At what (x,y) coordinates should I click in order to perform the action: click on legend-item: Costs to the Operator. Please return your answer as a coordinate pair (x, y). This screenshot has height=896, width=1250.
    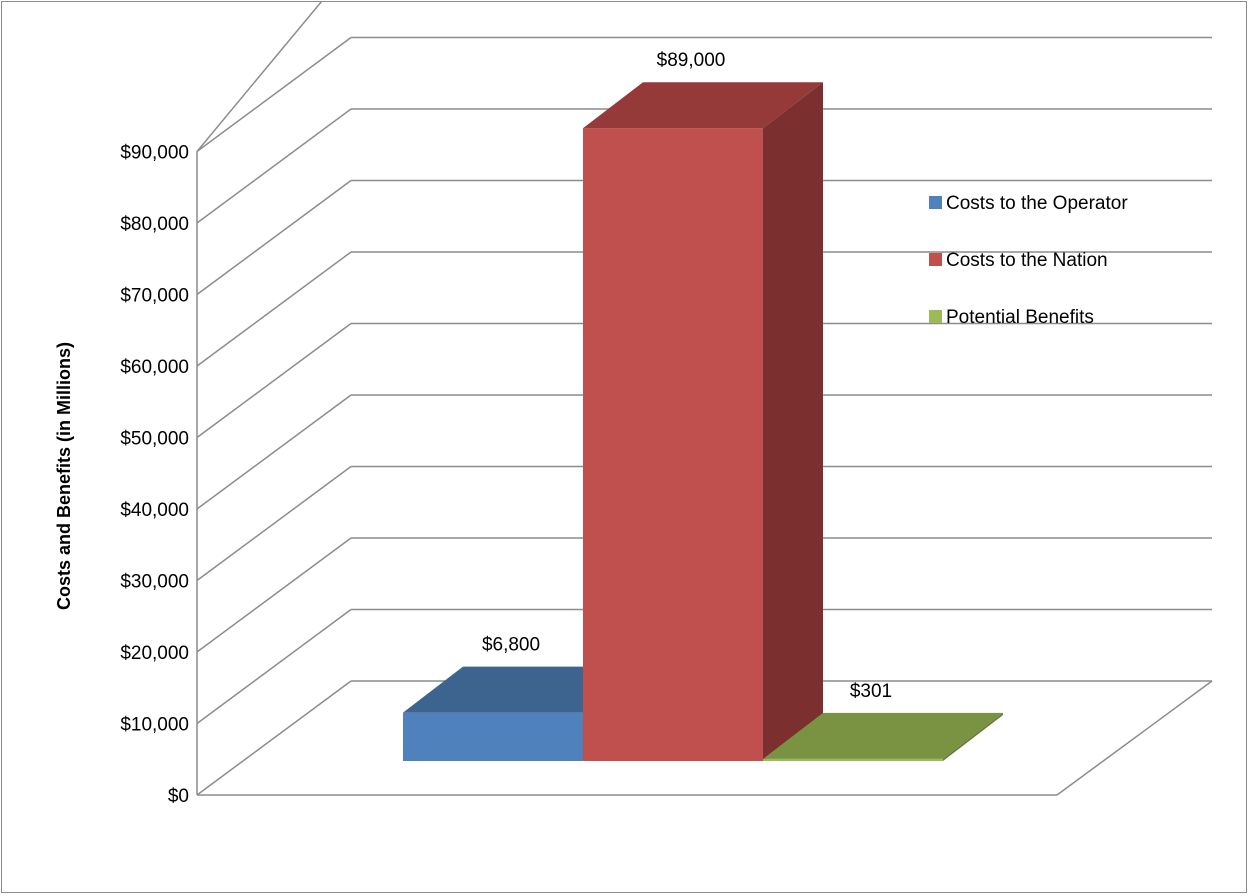
    Looking at the image, I should click on (1028, 203).